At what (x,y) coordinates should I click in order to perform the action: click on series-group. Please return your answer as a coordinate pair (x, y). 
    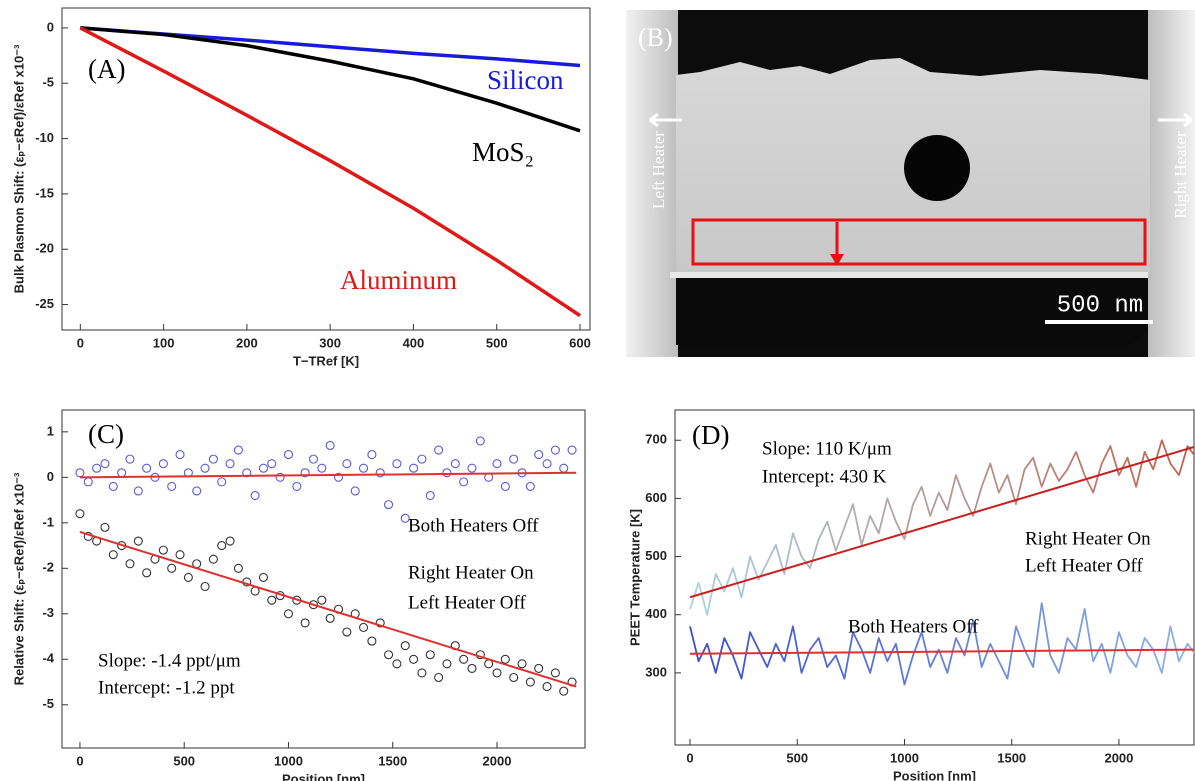
    Looking at the image, I should click on (941, 562).